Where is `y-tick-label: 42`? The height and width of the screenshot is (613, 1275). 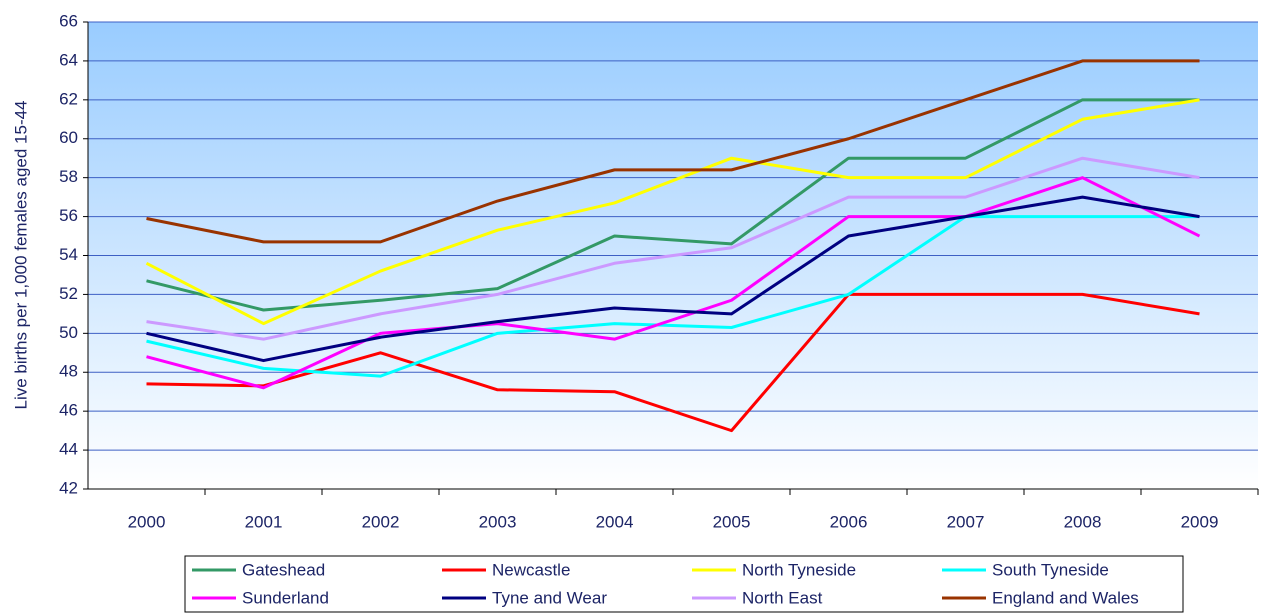 y-tick-label: 42 is located at coordinates (68, 487).